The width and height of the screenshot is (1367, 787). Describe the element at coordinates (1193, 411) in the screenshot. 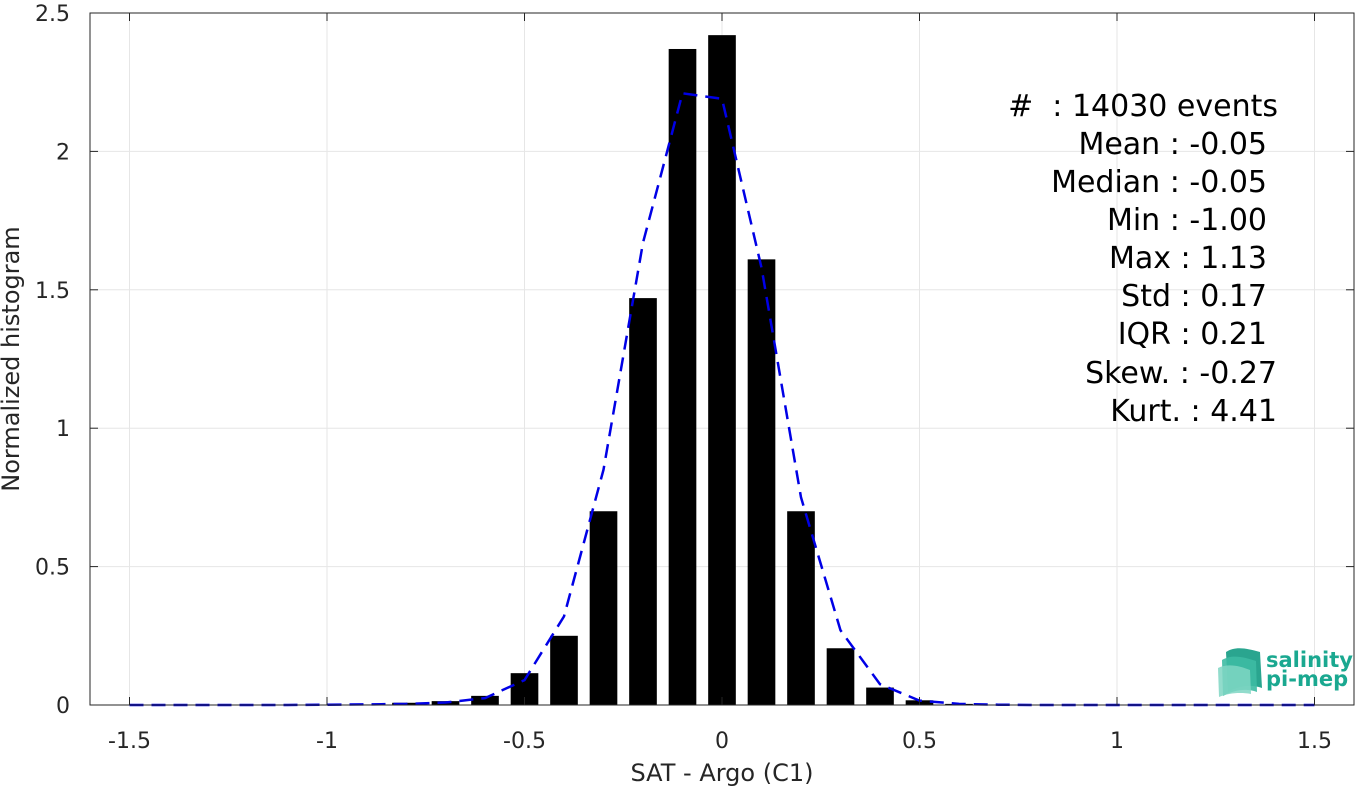

I see `stat-kurt: Kurt. : 4.41` at that location.